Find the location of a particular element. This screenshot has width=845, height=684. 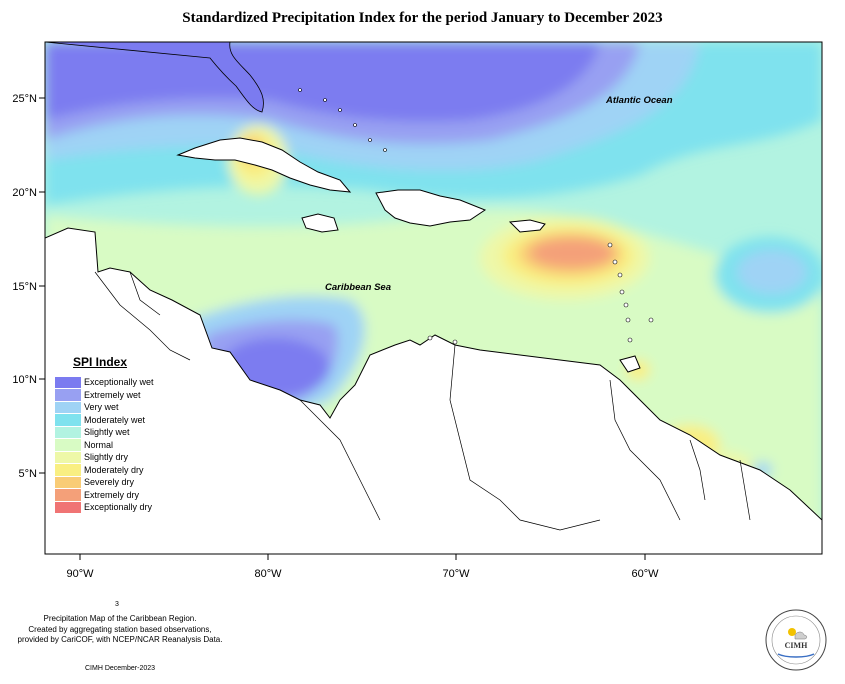

logo-text: CIMH is located at coordinates (796, 645).